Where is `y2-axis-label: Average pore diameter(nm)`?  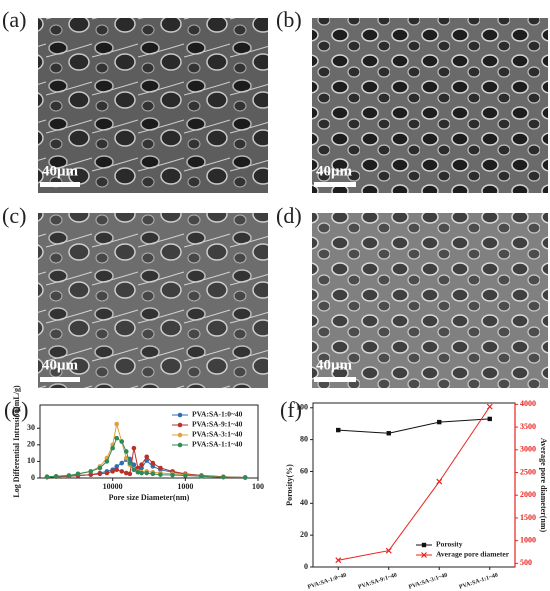 y2-axis-label: Average pore diameter(nm) is located at coordinates (543, 485).